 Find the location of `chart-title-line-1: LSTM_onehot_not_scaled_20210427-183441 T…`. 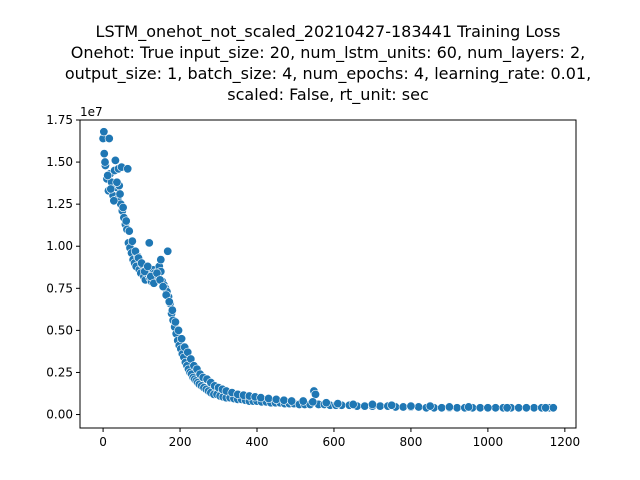

chart-title-line-1: LSTM_onehot_not_scaled_20210427-183441 T… is located at coordinates (328, 32).